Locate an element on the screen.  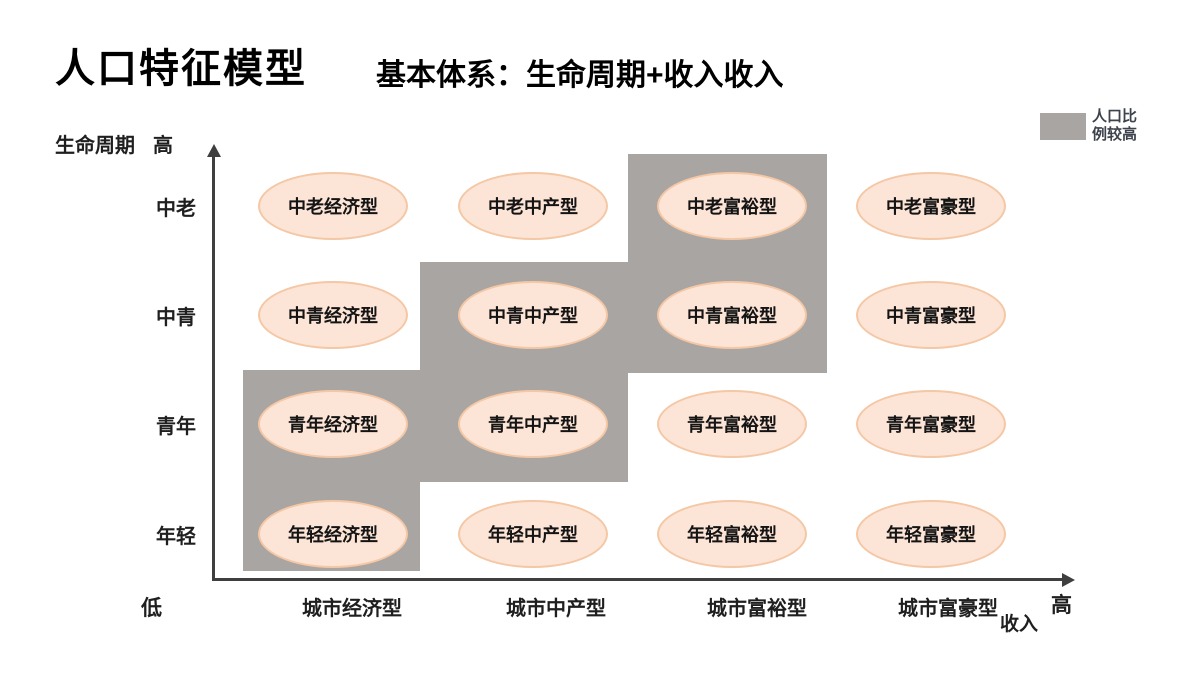
segment-ellipse: 中老经济型 is located at coordinates (333, 206).